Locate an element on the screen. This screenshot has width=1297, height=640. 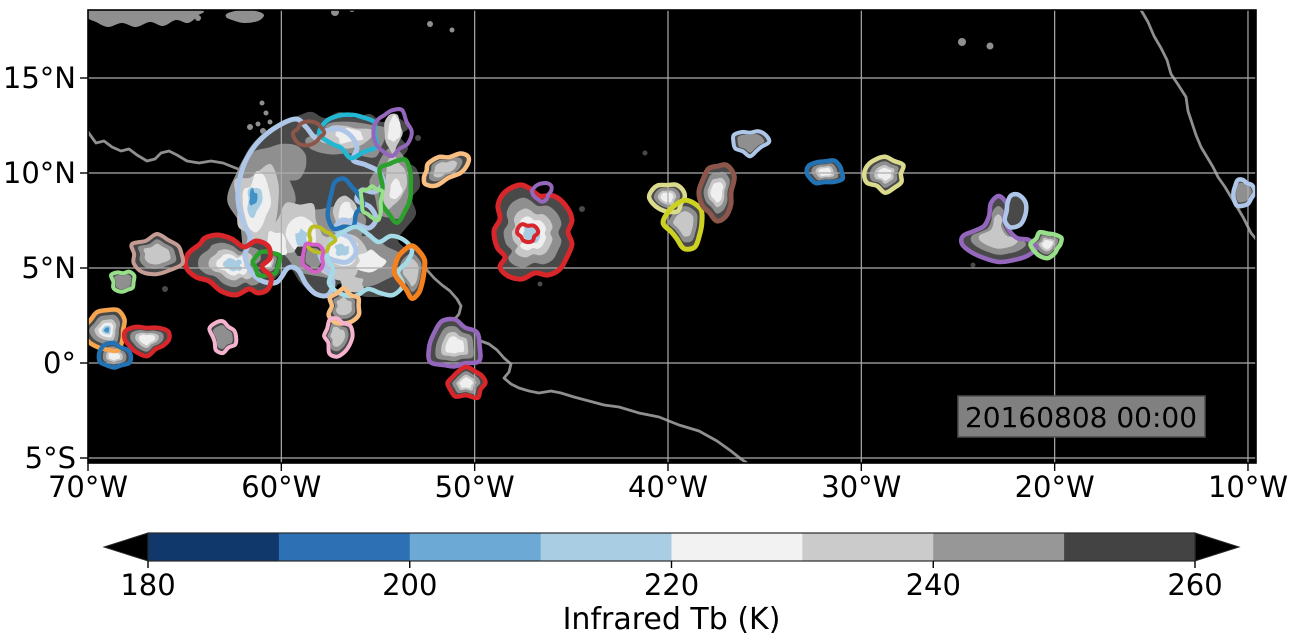
cluster-fill-pink-ring-2-L2 is located at coordinates (338, 336).